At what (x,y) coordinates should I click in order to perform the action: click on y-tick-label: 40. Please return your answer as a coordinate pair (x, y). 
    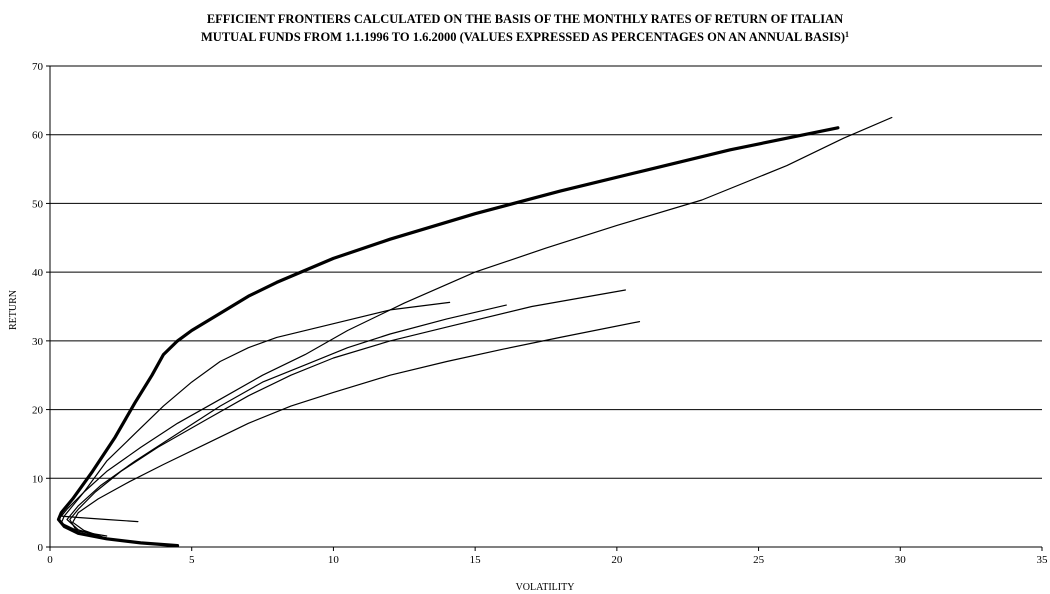
    Looking at the image, I should click on (38, 273).